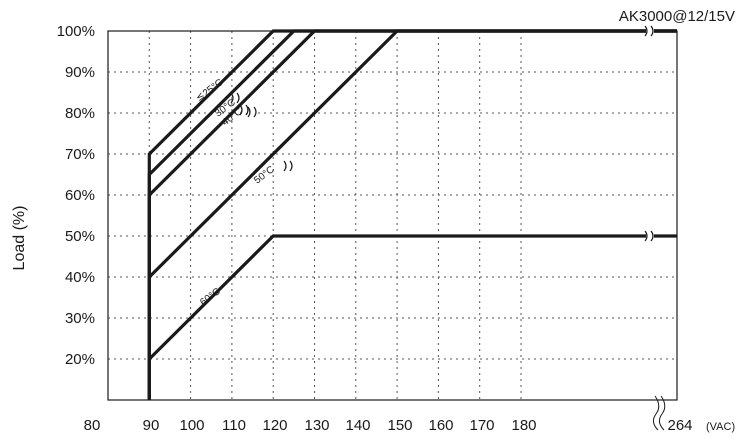 The image size is (740, 445). Describe the element at coordinates (399, 425) in the screenshot. I see `x-tick-label: 150` at that location.